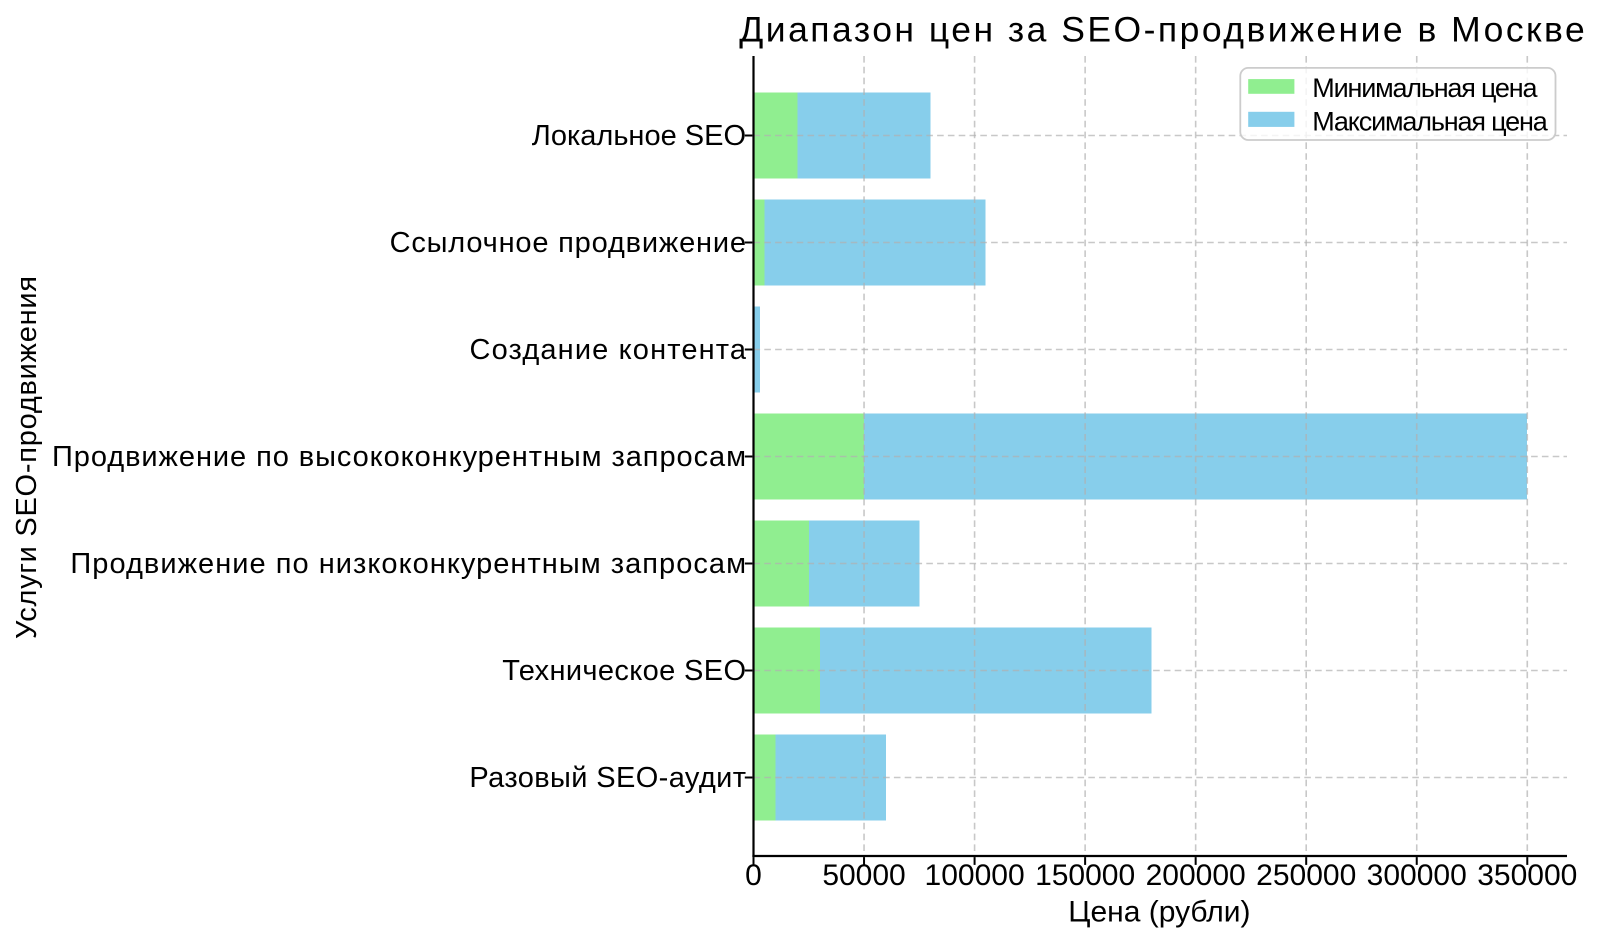  Describe the element at coordinates (1425, 88) in the screenshot. I see `svg-text: Минимальная цена` at that location.